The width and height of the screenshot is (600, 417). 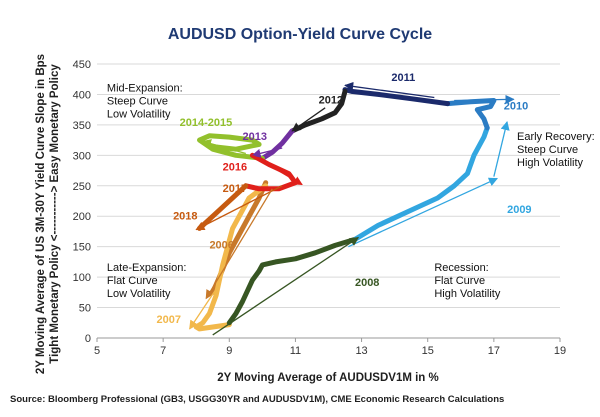 I want to click on y-tick-150: 150, so click(x=82, y=248).